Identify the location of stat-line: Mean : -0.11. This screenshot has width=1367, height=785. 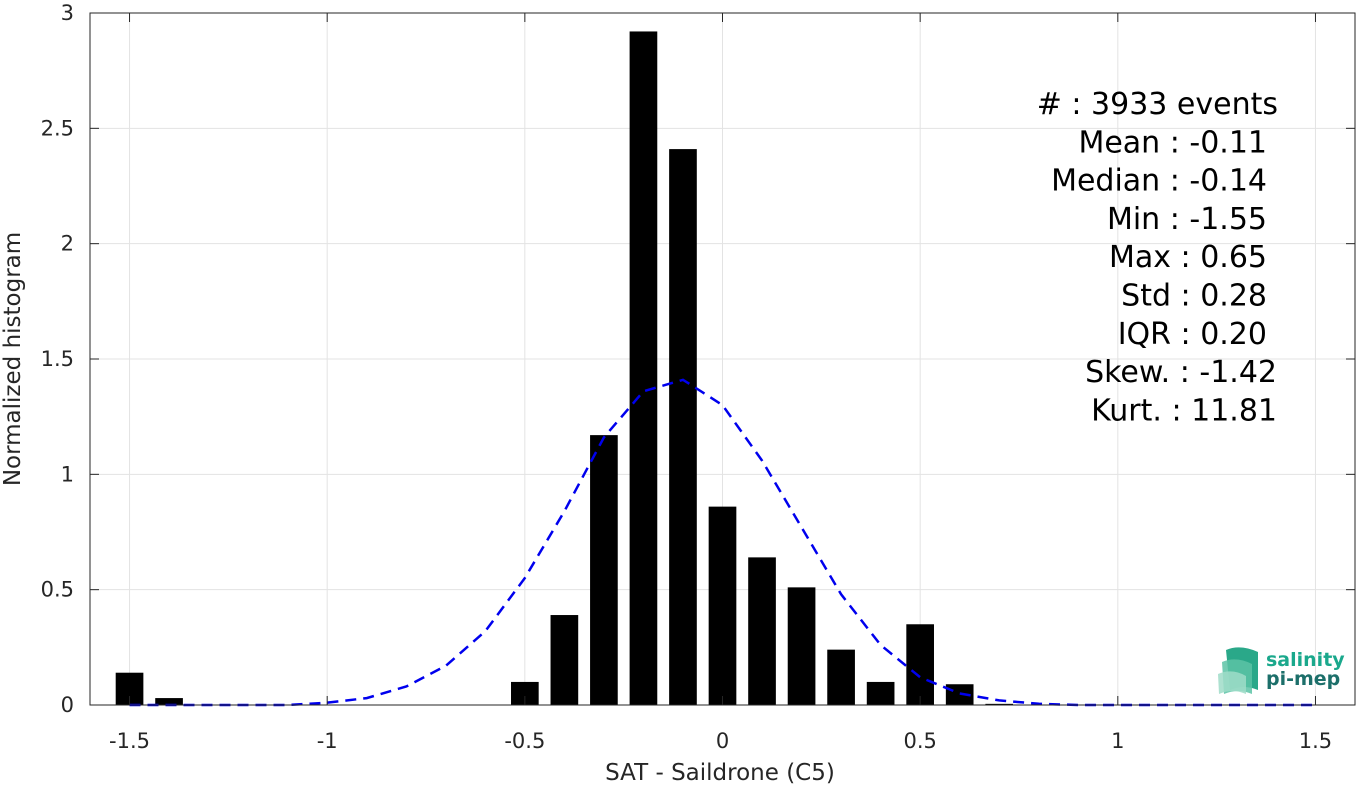
(1172, 142).